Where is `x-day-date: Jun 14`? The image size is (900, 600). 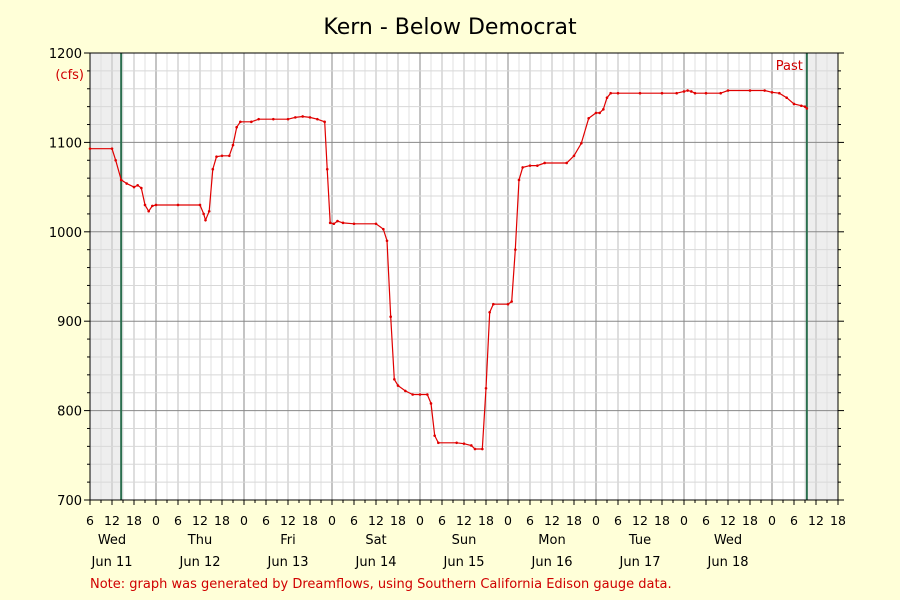 x-day-date: Jun 14 is located at coordinates (376, 562).